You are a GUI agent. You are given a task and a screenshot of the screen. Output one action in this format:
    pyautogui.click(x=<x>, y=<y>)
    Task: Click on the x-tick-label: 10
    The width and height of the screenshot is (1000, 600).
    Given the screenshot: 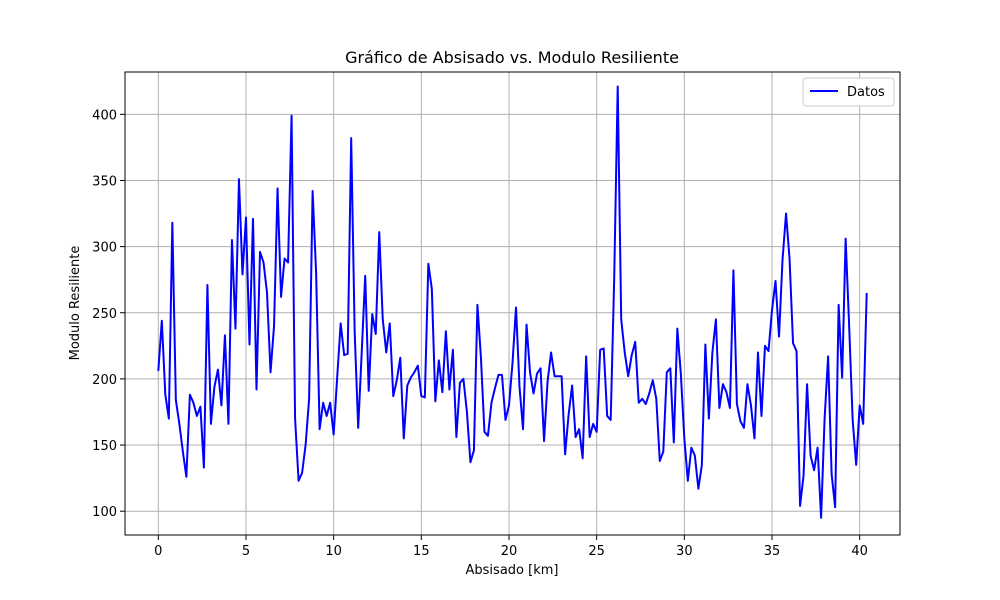 What is the action you would take?
    pyautogui.click(x=333, y=551)
    